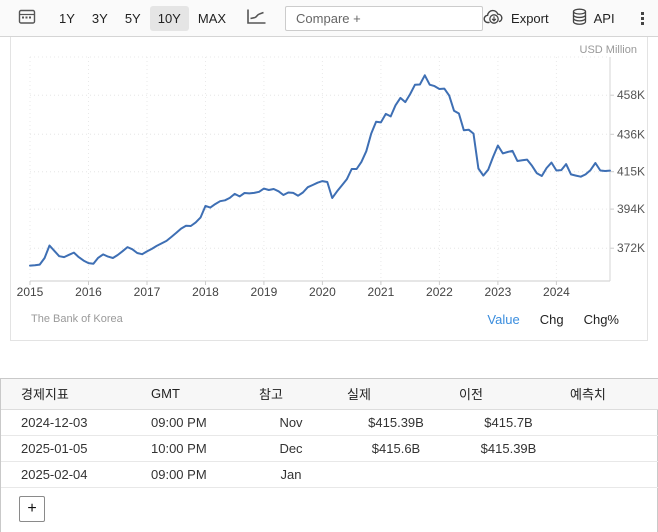 The image size is (658, 532). What do you see at coordinates (88, 292) in the screenshot?
I see `x-axis-label: 2016` at bounding box center [88, 292].